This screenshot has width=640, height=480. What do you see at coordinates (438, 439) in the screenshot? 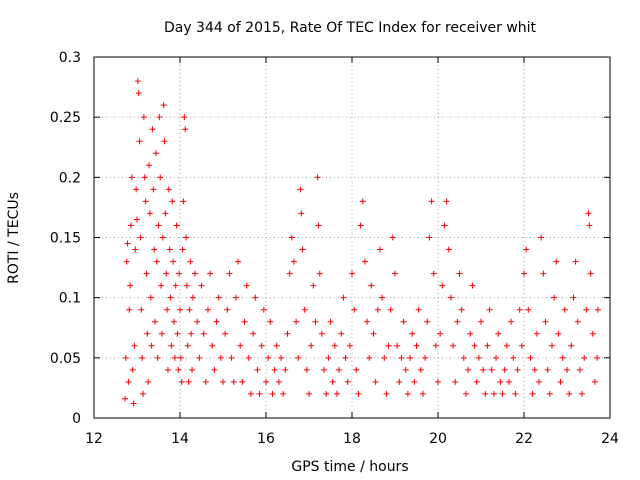
I see `x-tick-label: 20` at bounding box center [438, 439].